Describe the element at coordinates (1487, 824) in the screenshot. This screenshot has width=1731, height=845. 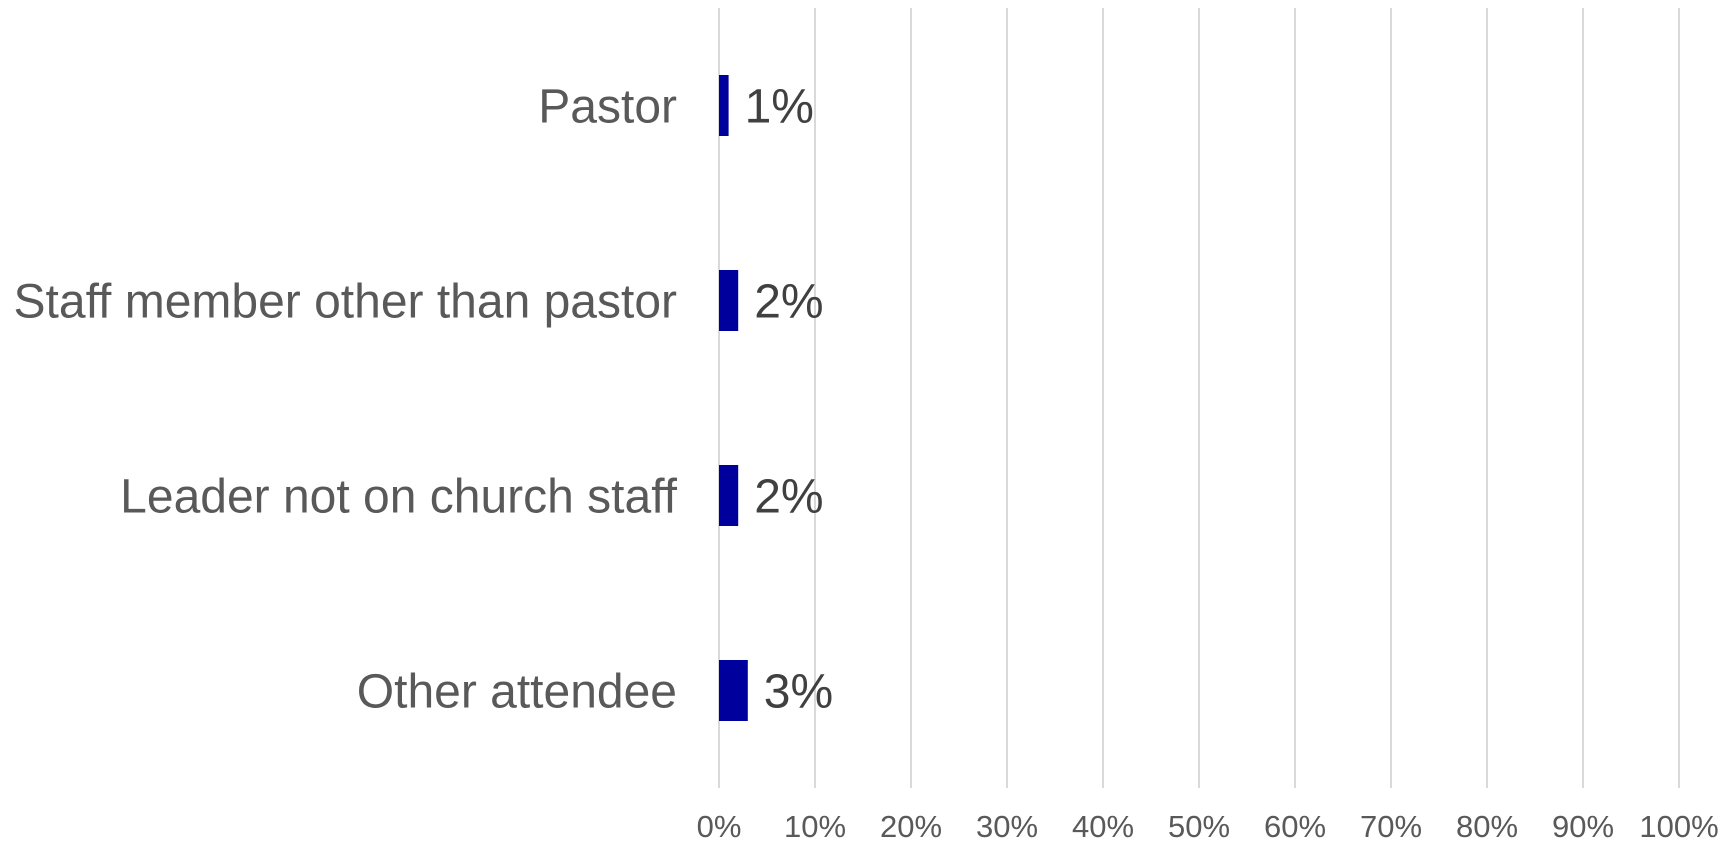
I see `x-tick-label: 80%` at that location.